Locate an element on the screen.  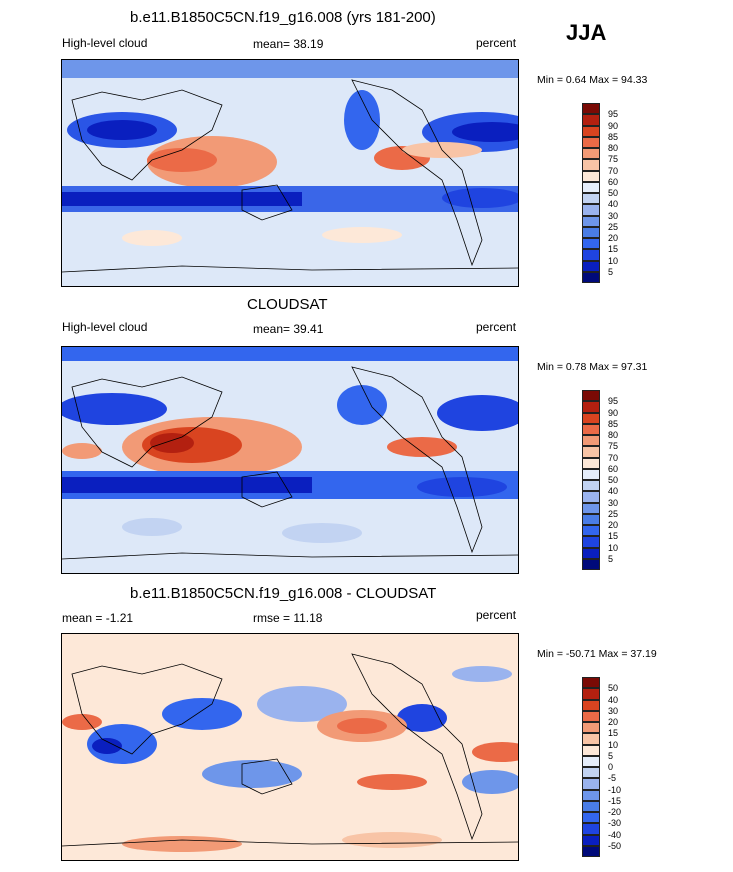
colorbar-tick-label: -50 is located at coordinates (615, 845).